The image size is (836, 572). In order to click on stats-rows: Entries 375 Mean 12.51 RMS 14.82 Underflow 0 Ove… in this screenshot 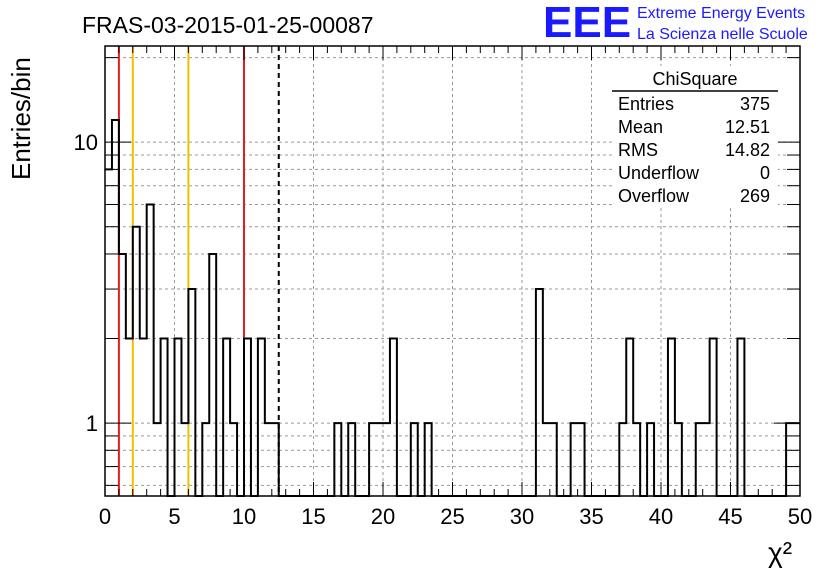, I will do `click(694, 150)`.